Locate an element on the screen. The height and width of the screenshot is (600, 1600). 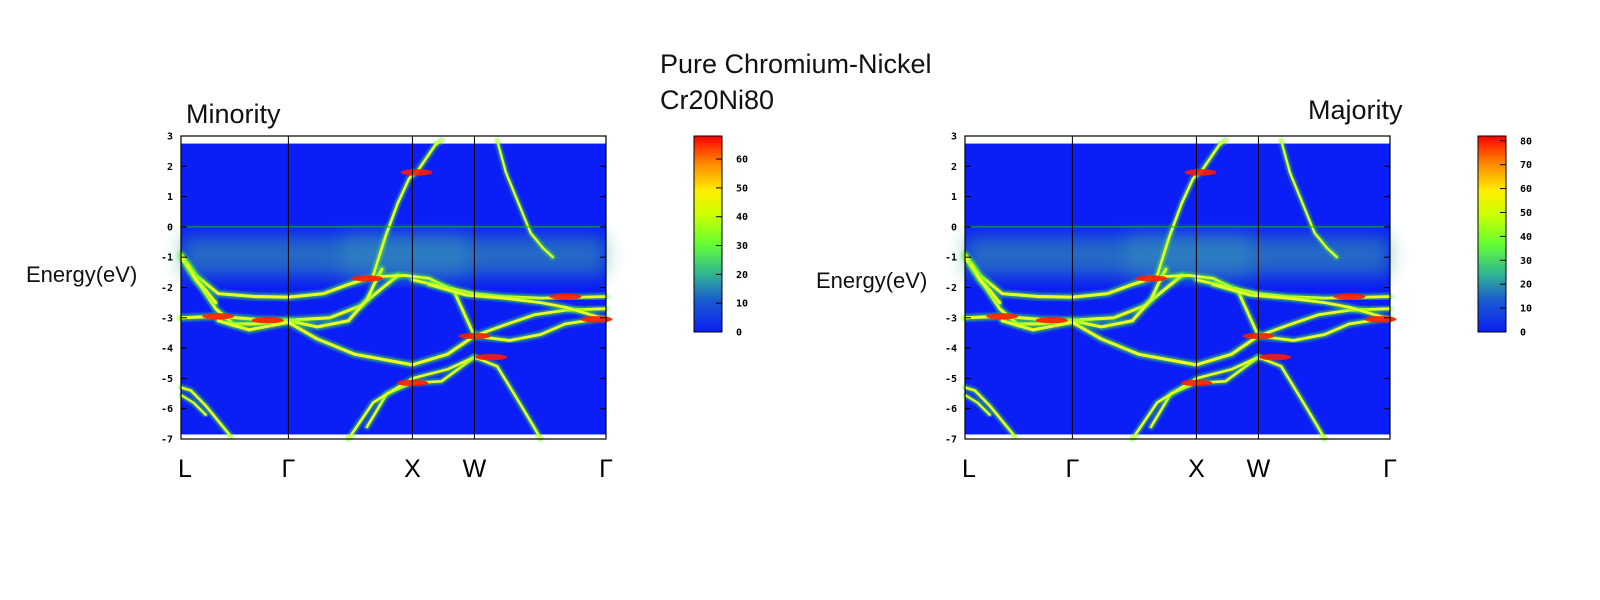
main-title-line2: Cr20Ni80 is located at coordinates (717, 100).